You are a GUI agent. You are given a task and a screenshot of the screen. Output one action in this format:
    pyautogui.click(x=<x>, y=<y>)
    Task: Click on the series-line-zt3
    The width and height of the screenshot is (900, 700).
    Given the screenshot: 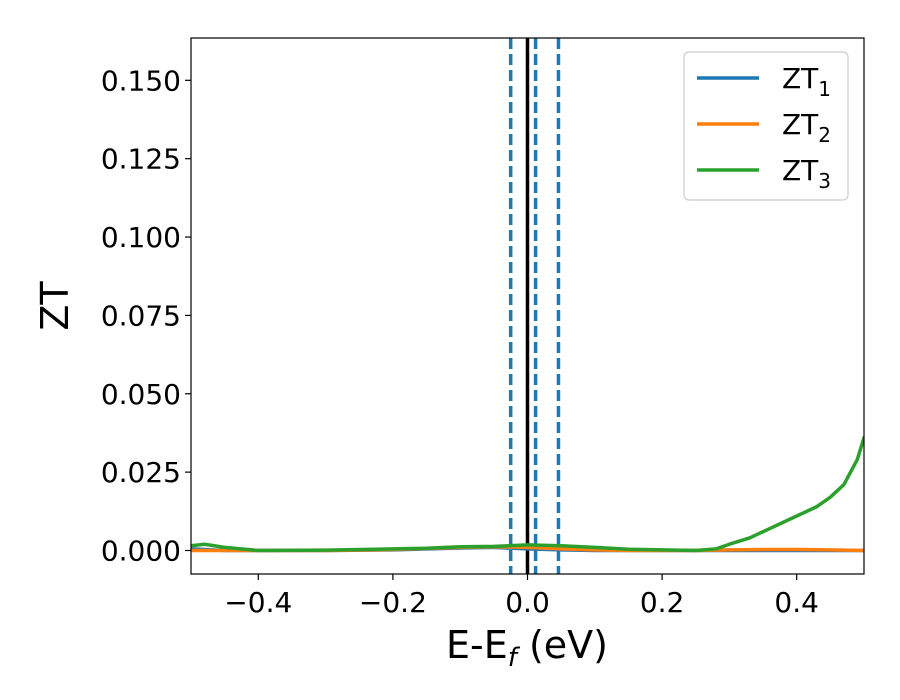 What is the action you would take?
    pyautogui.click(x=527, y=494)
    